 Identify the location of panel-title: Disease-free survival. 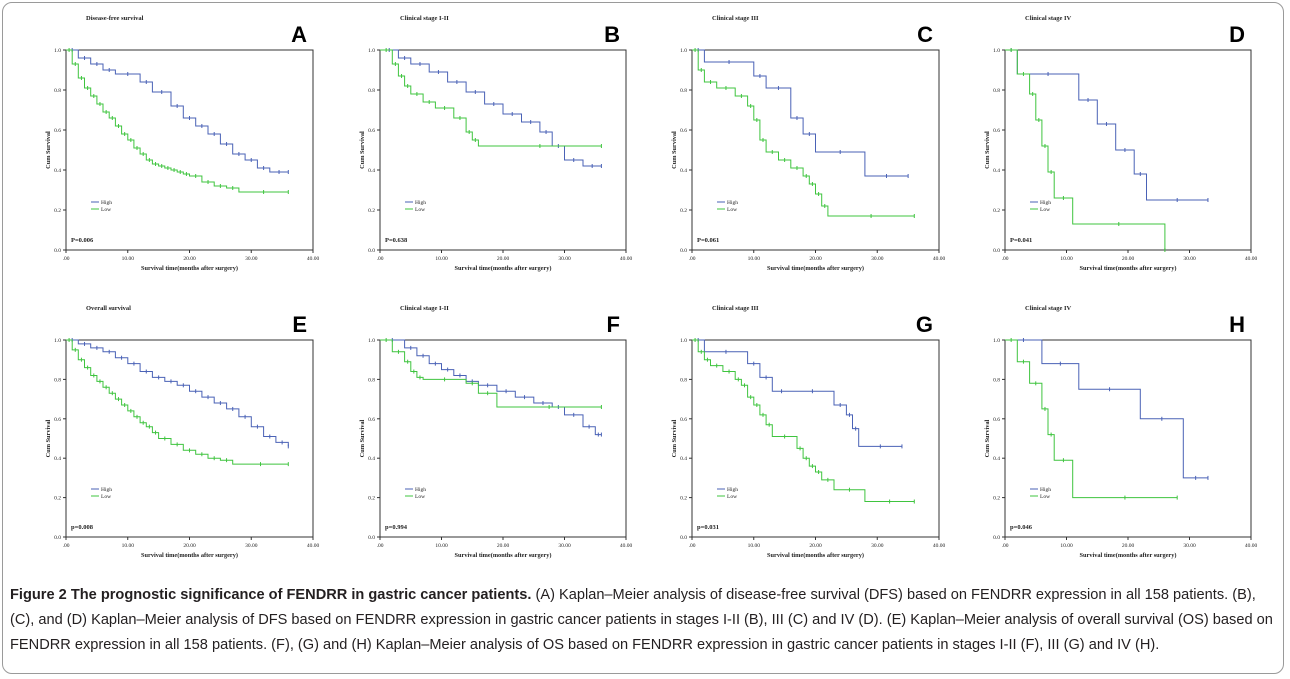
(115, 18).